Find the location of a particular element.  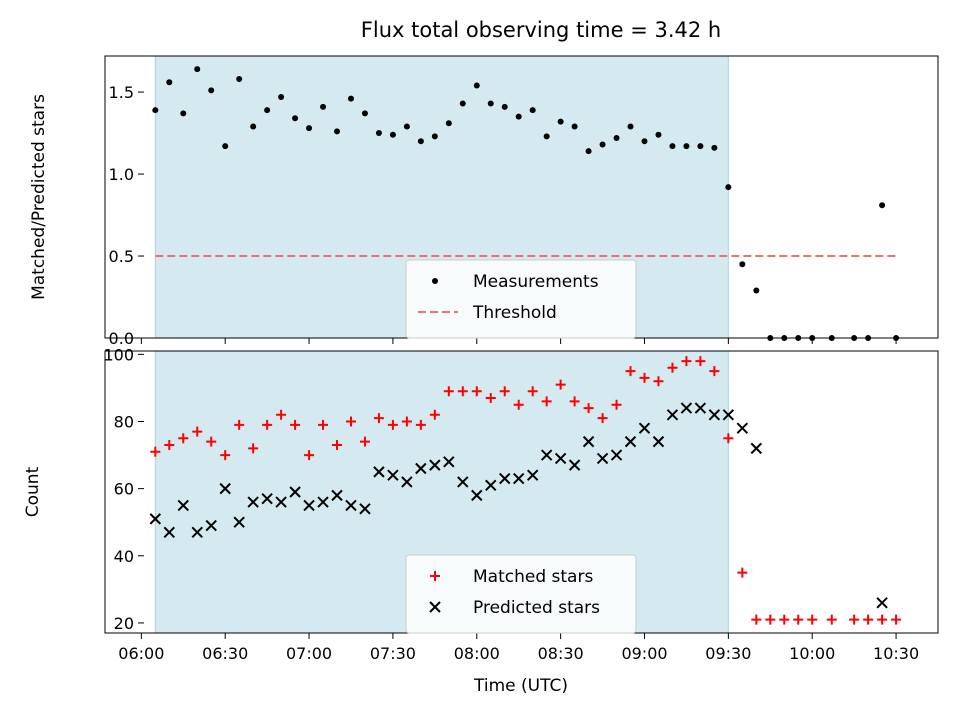

top-y-axis-label: Matched/Predicted stars is located at coordinates (39, 197).